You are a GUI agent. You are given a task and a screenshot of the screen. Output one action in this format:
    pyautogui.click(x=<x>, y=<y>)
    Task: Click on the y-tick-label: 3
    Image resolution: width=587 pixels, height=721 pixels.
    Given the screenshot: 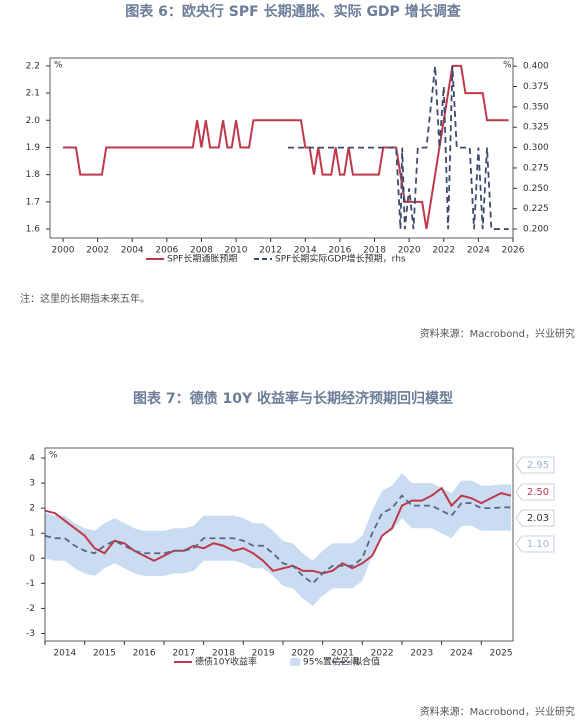 What is the action you would take?
    pyautogui.click(x=32, y=484)
    